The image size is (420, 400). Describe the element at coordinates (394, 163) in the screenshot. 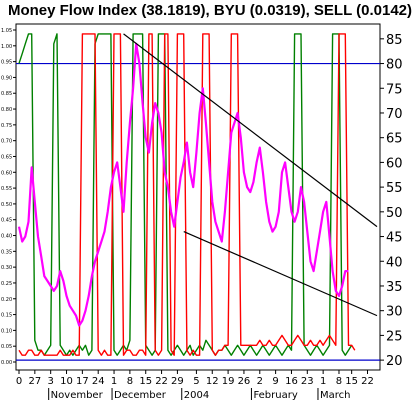

I see `right-tick-label-8: 60` at that location.